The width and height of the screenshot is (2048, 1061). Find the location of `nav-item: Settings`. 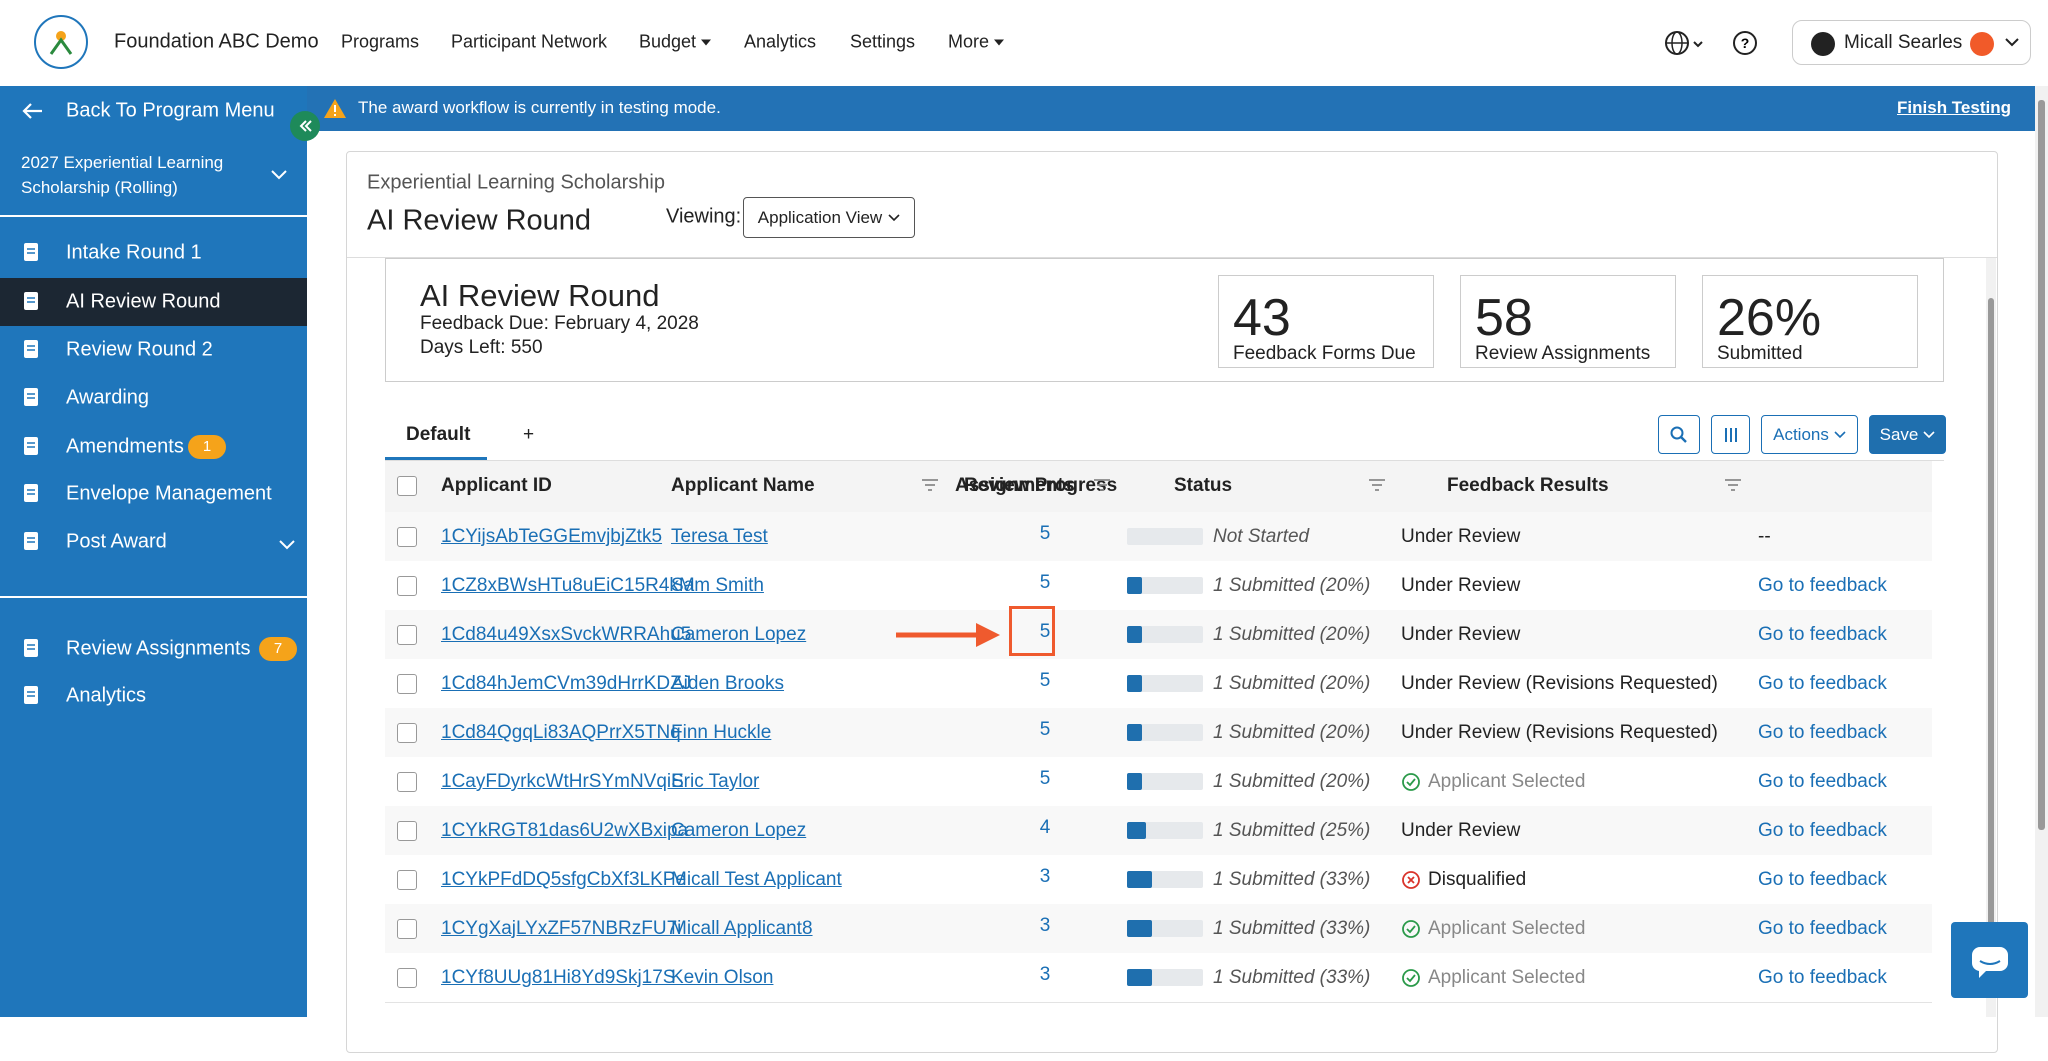

nav-item: Settings is located at coordinates (882, 42).